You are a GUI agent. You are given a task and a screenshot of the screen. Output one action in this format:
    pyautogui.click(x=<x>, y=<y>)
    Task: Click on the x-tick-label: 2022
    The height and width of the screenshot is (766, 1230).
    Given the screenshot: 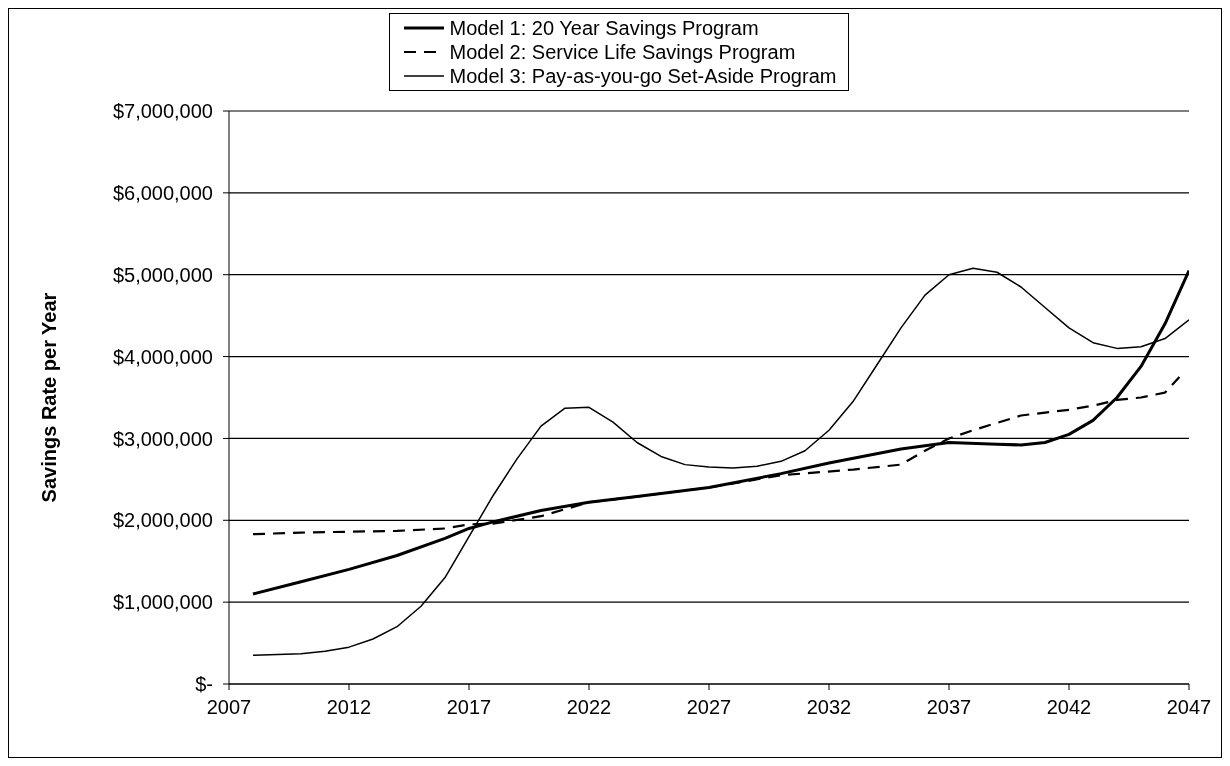 What is the action you would take?
    pyautogui.click(x=589, y=707)
    